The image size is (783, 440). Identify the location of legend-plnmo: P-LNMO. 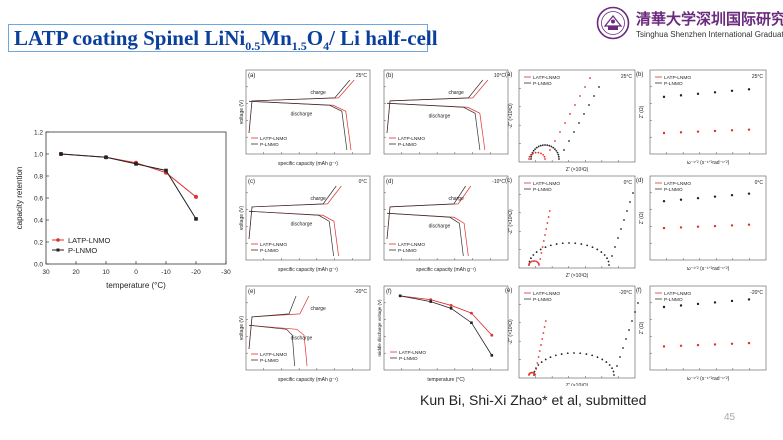
(82, 250).